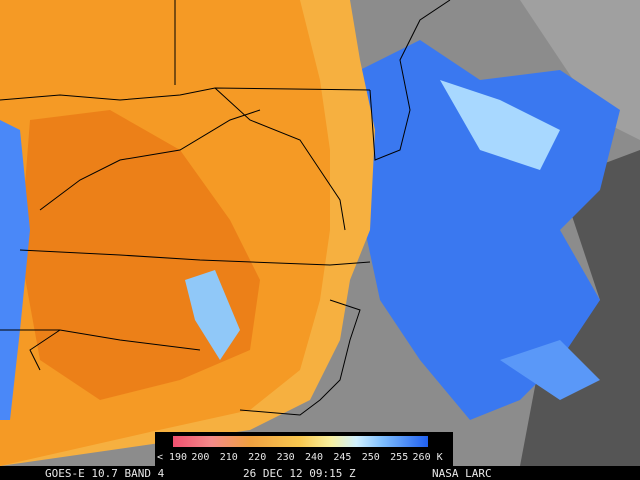 The width and height of the screenshot is (640, 480). What do you see at coordinates (371, 457) in the screenshot?
I see `colorbar-label: 250` at bounding box center [371, 457].